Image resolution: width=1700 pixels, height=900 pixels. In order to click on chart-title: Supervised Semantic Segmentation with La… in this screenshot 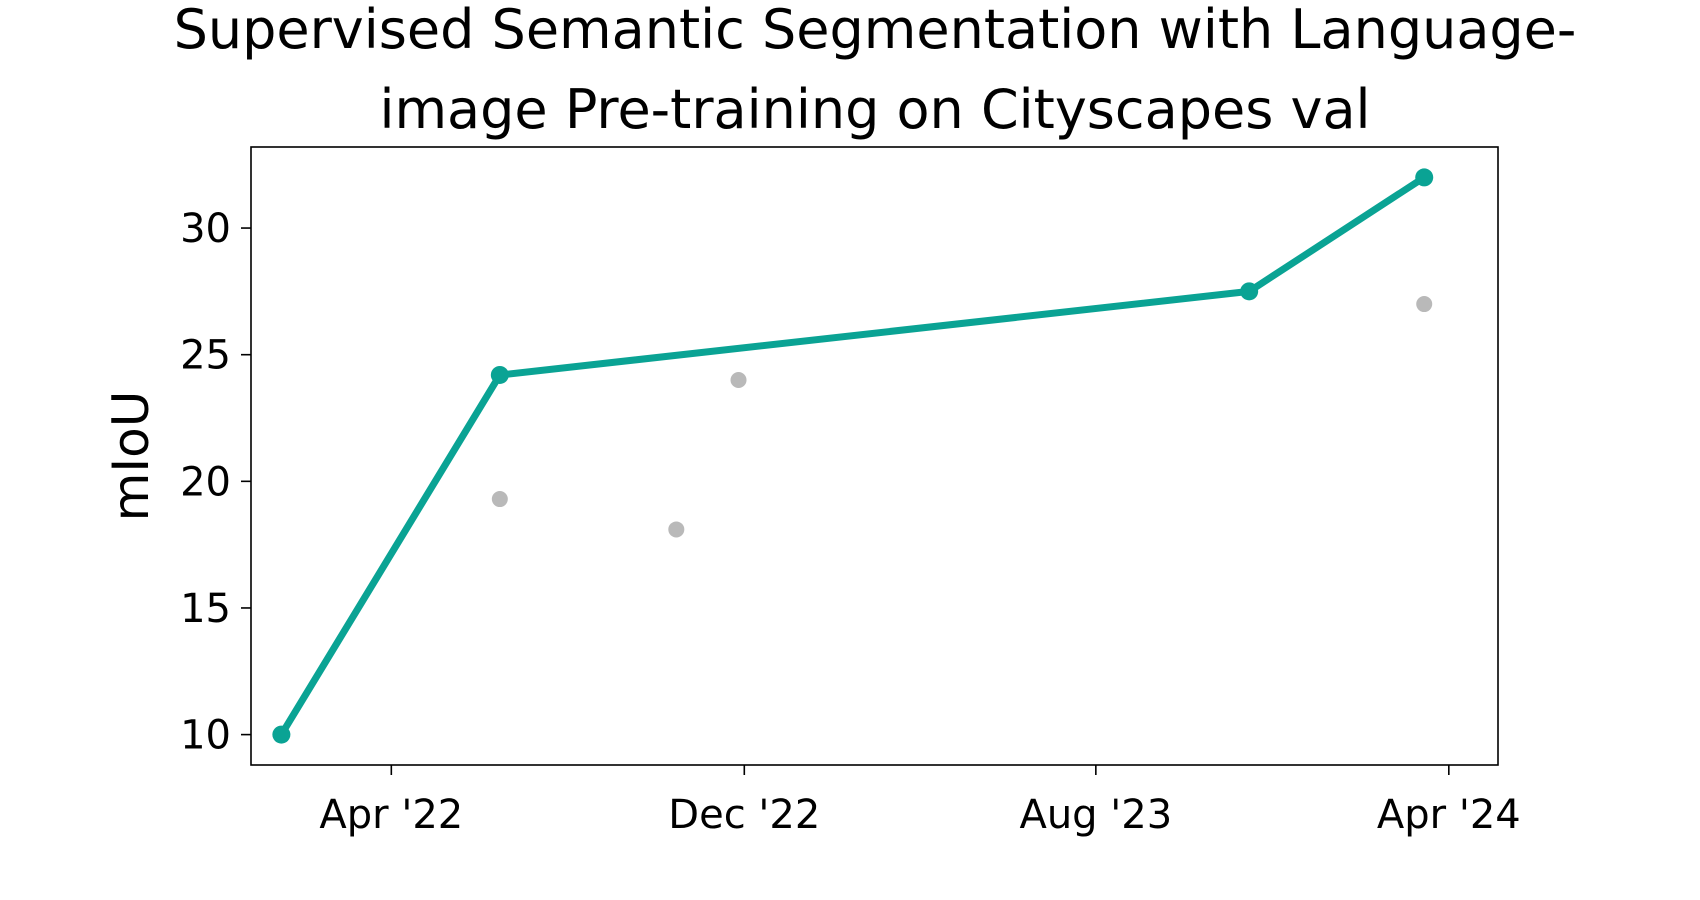, I will do `click(875, 70)`.